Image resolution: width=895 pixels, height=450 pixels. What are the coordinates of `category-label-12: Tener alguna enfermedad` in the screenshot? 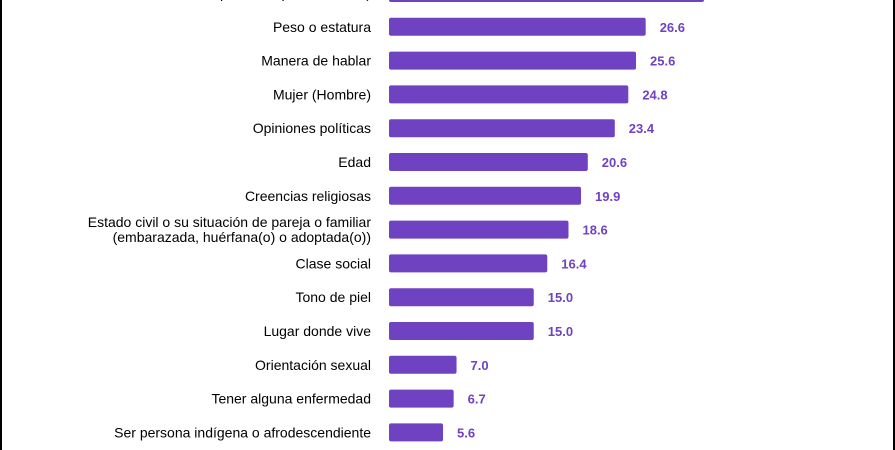 It's located at (291, 399).